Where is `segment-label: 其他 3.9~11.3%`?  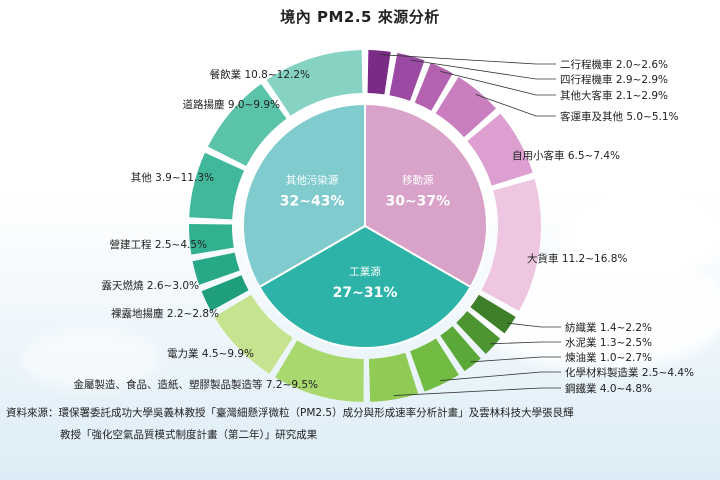 segment-label: 其他 3.9~11.3% is located at coordinates (172, 177).